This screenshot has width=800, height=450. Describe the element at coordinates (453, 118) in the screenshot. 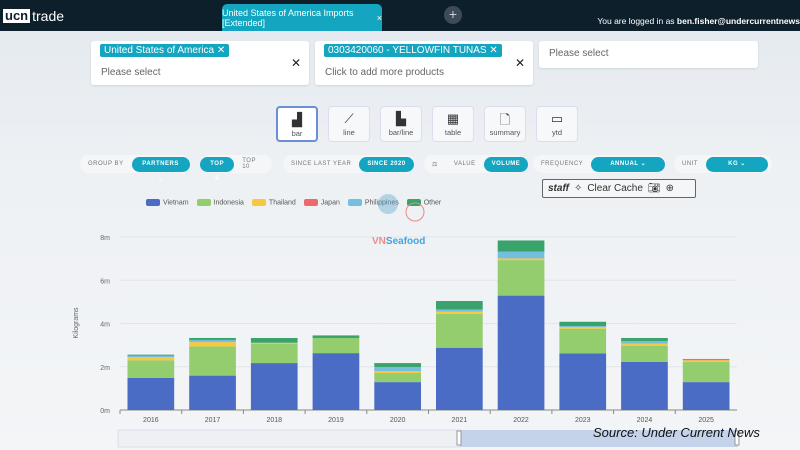

I see `table-icon: ▦` at that location.